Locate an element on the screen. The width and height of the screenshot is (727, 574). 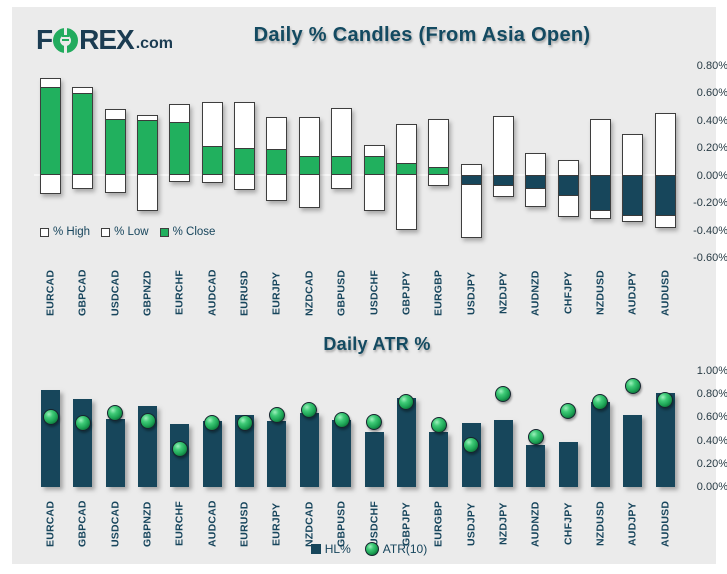
candle-fill-AUDCAD is located at coordinates (212, 160).